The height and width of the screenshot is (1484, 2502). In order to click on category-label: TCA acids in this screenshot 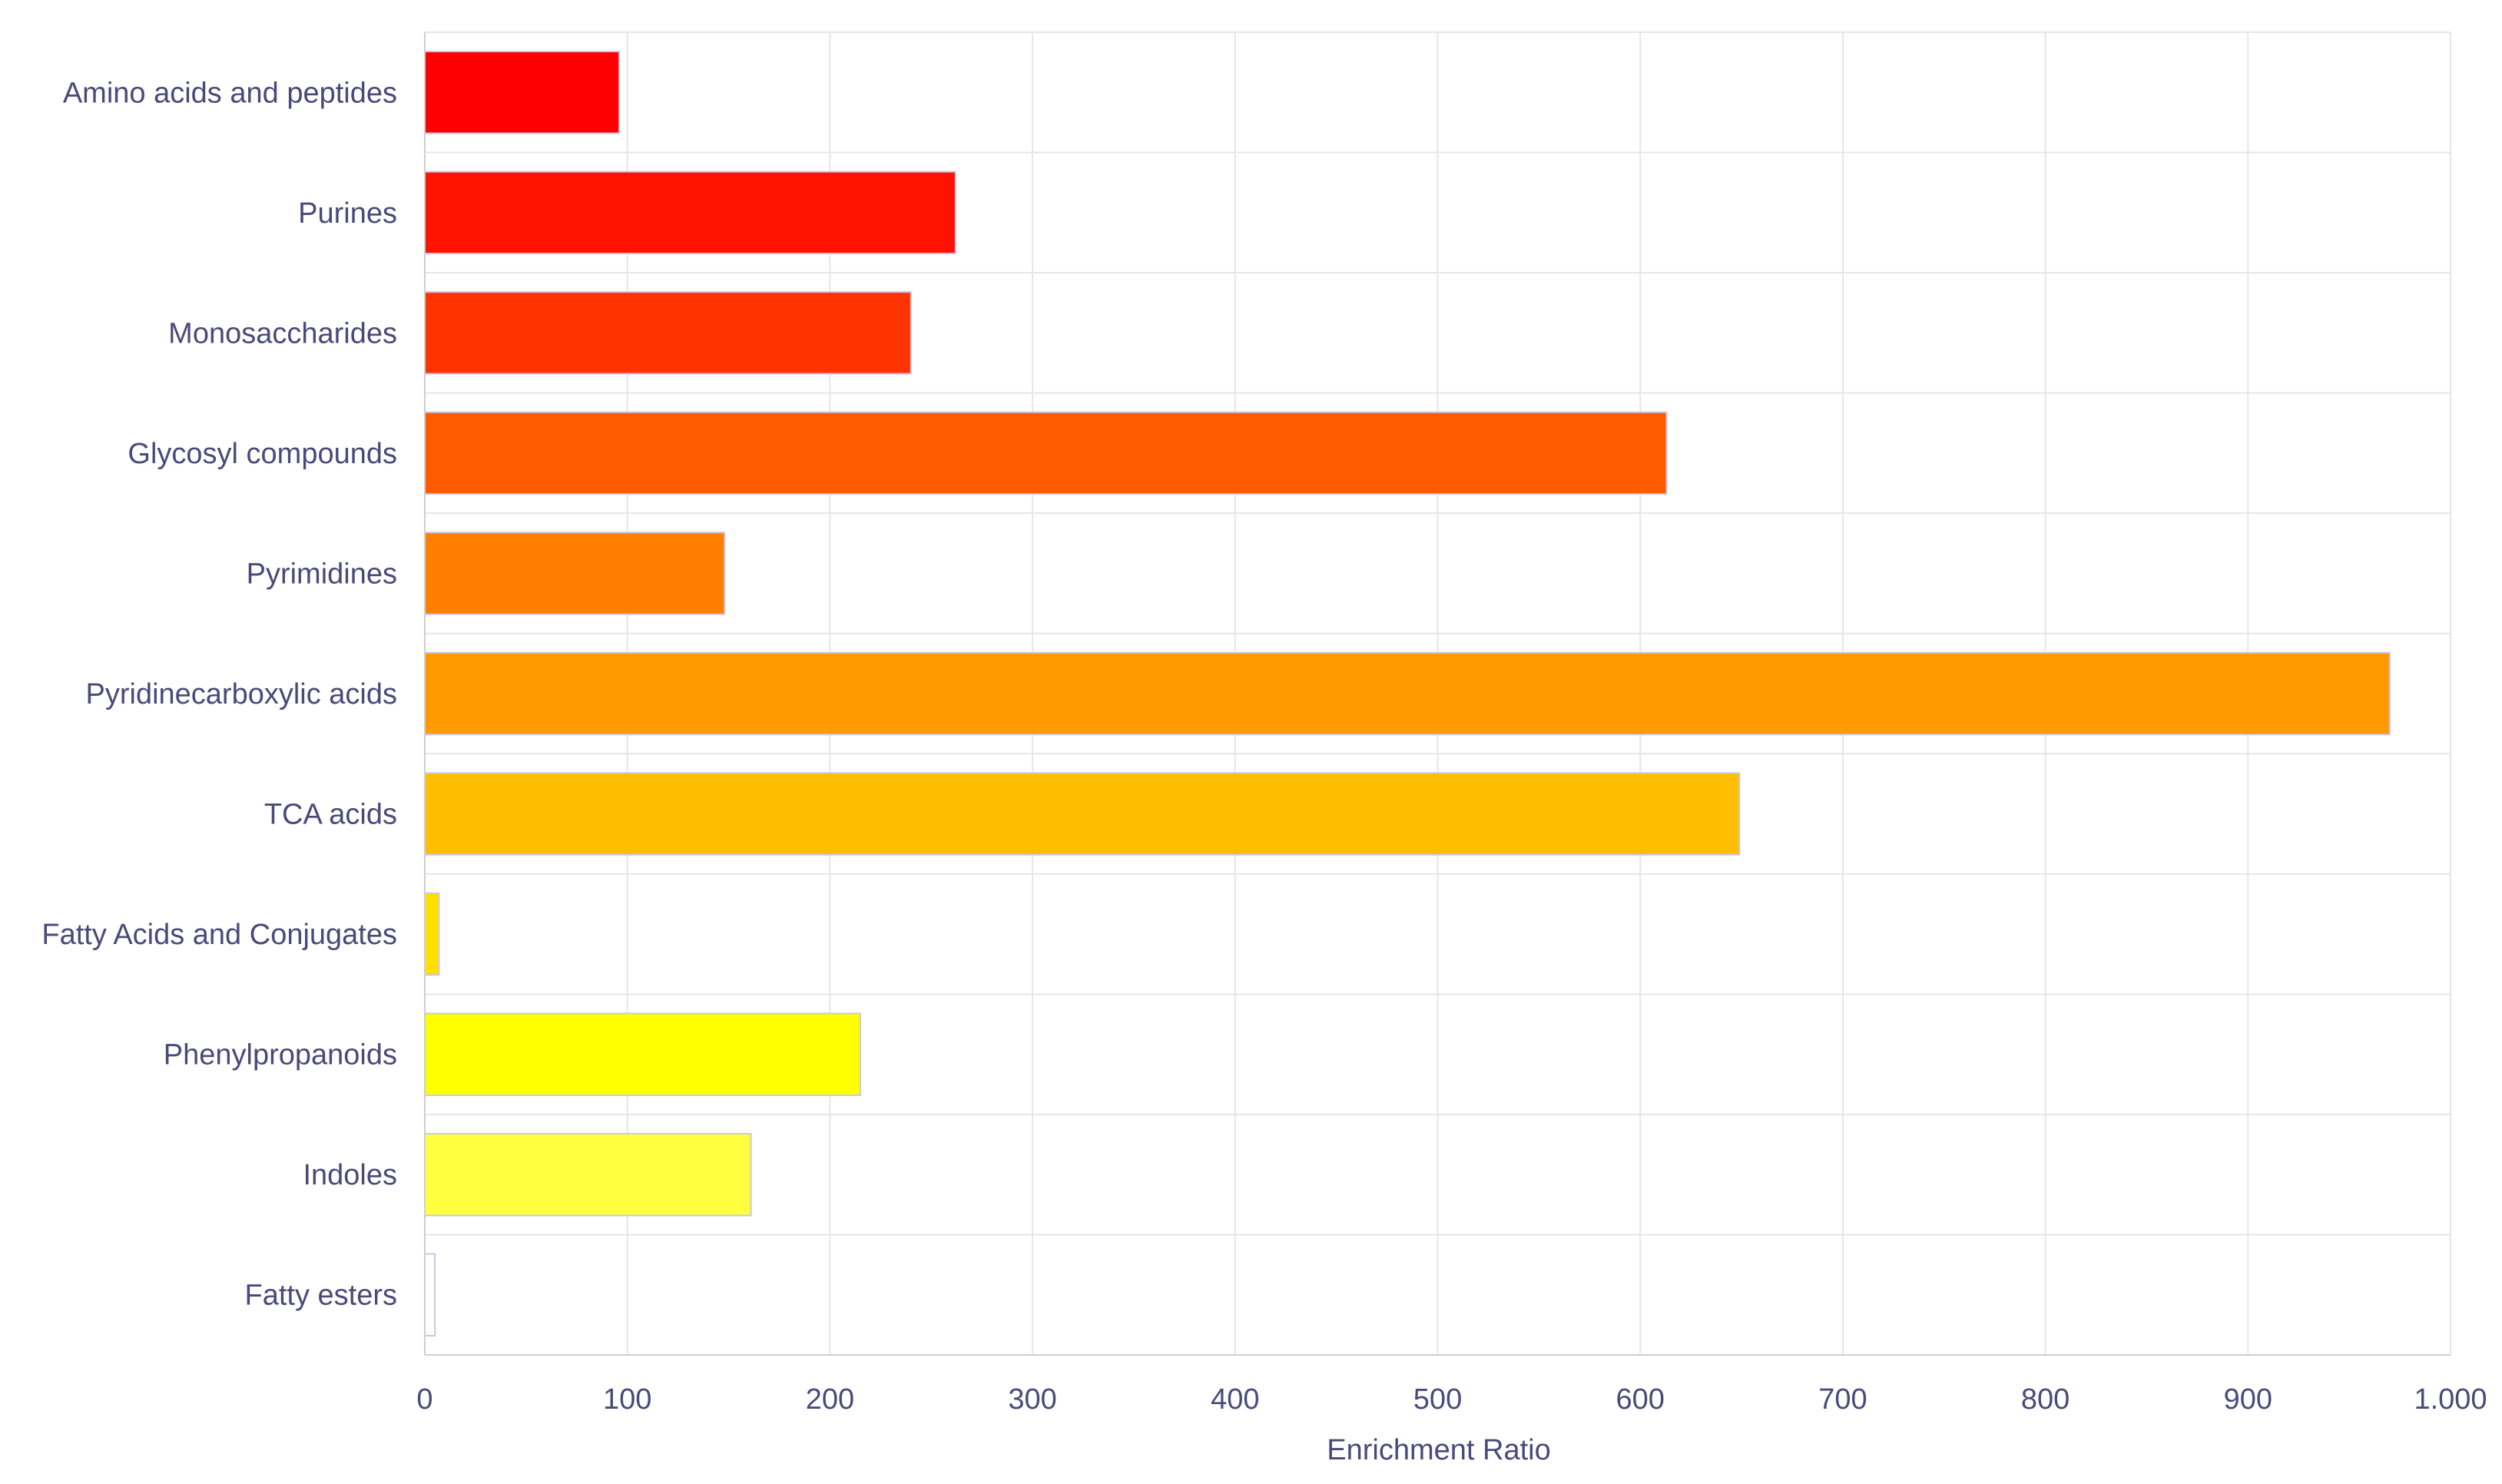, I will do `click(330, 815)`.